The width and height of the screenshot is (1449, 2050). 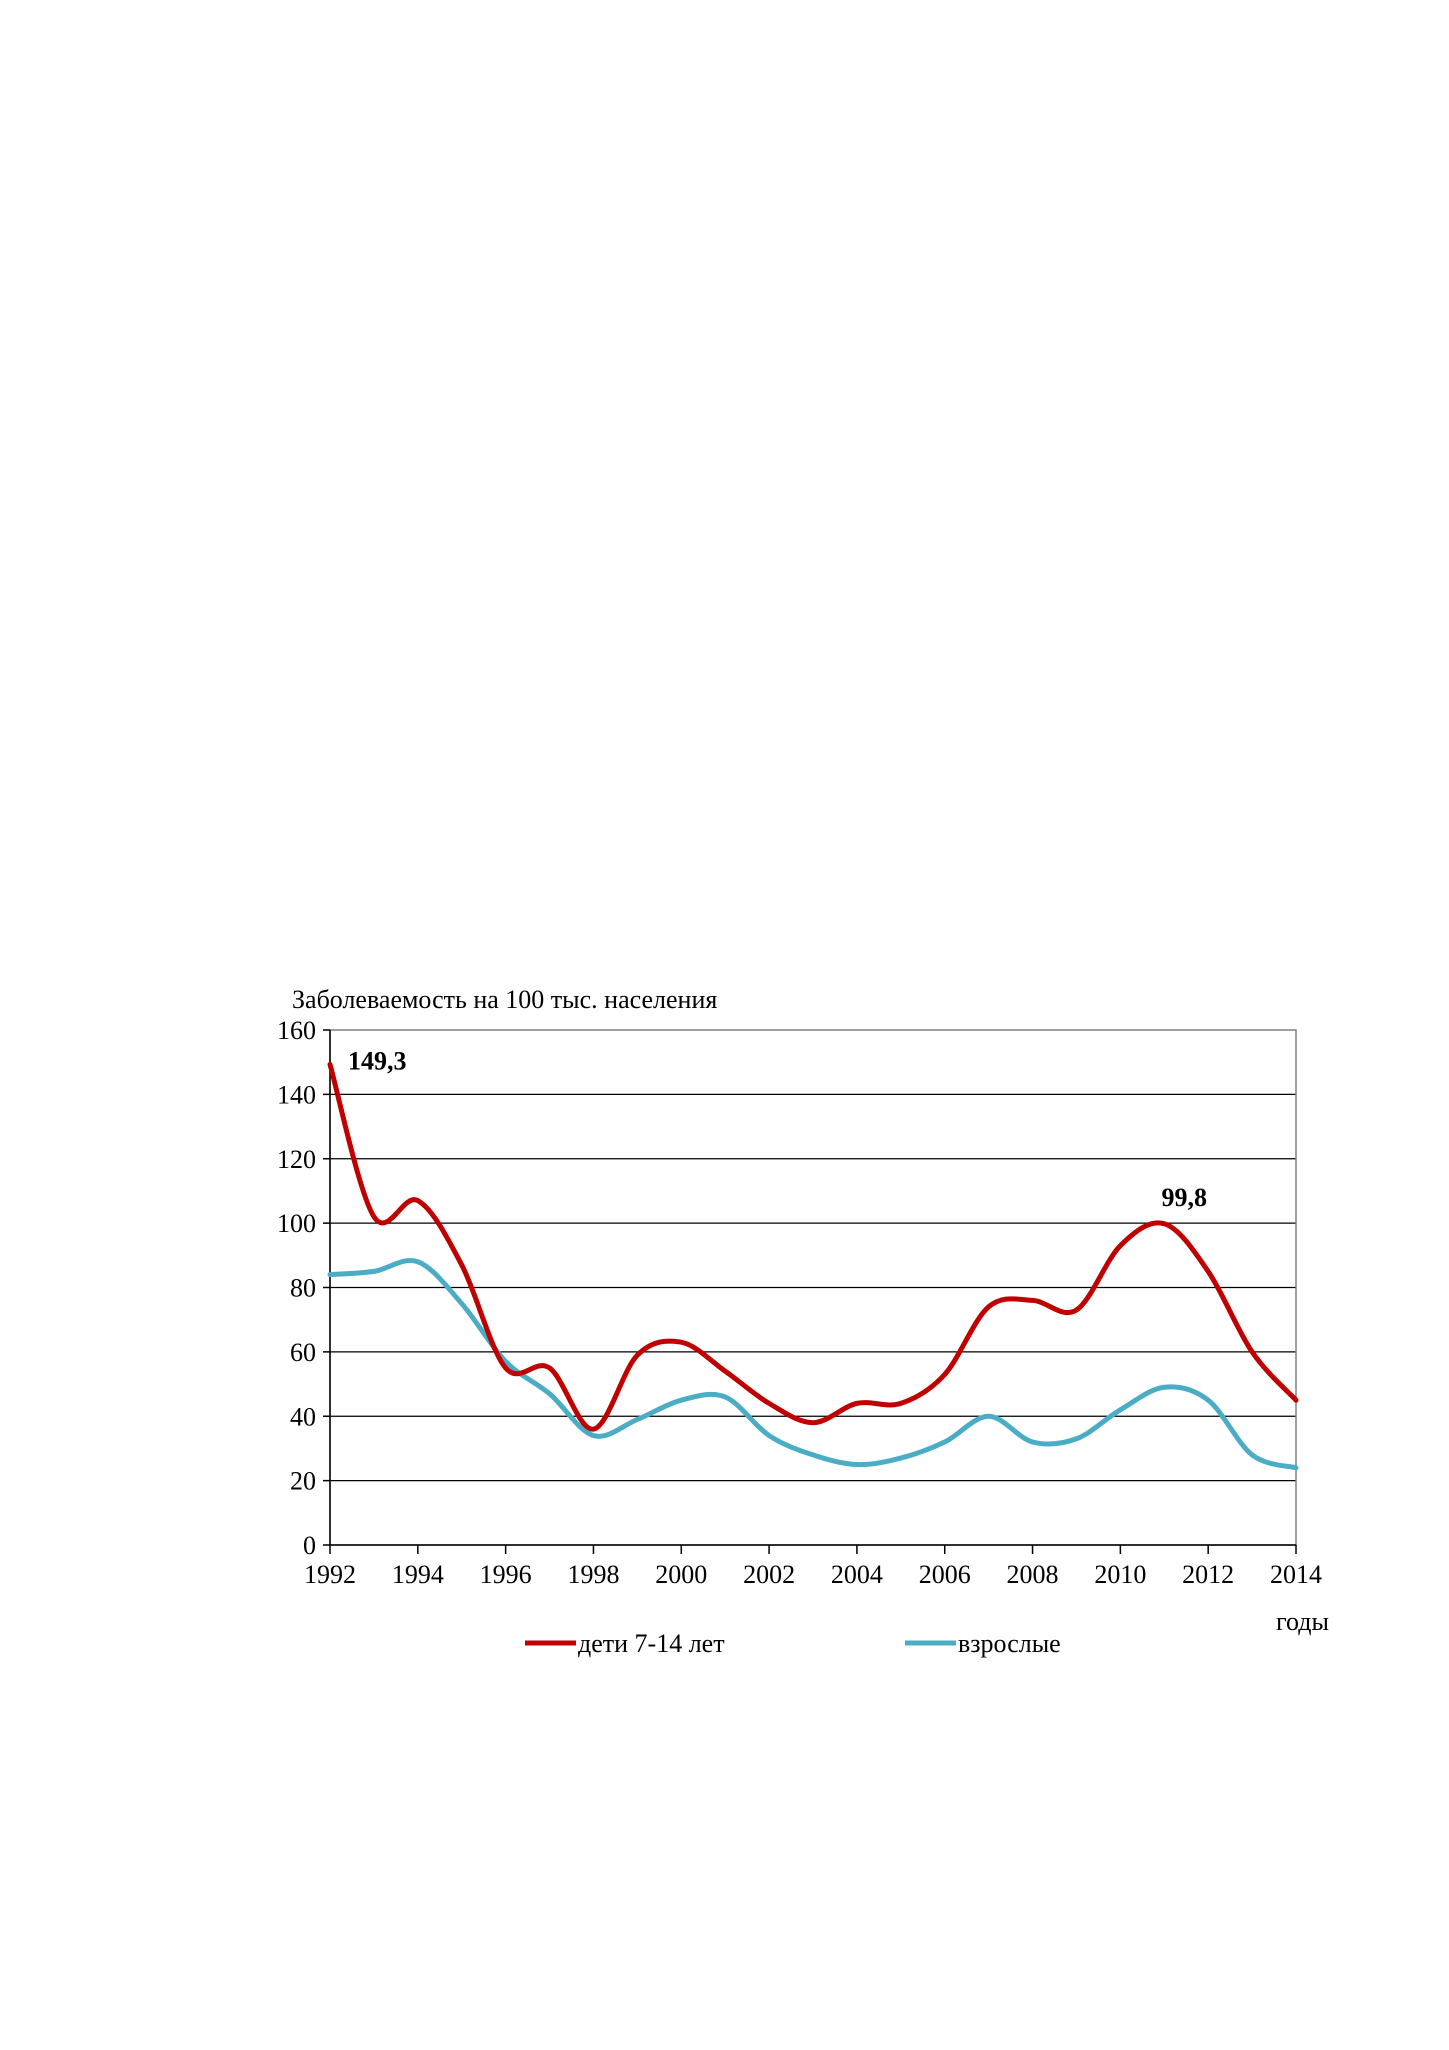 I want to click on y-tick-label-20: 20, so click(x=303, y=1481).